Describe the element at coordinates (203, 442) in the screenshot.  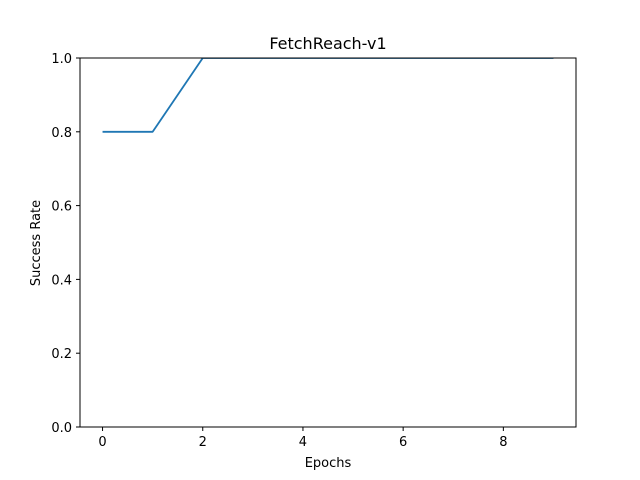
I see `x-tick-label: 2` at that location.